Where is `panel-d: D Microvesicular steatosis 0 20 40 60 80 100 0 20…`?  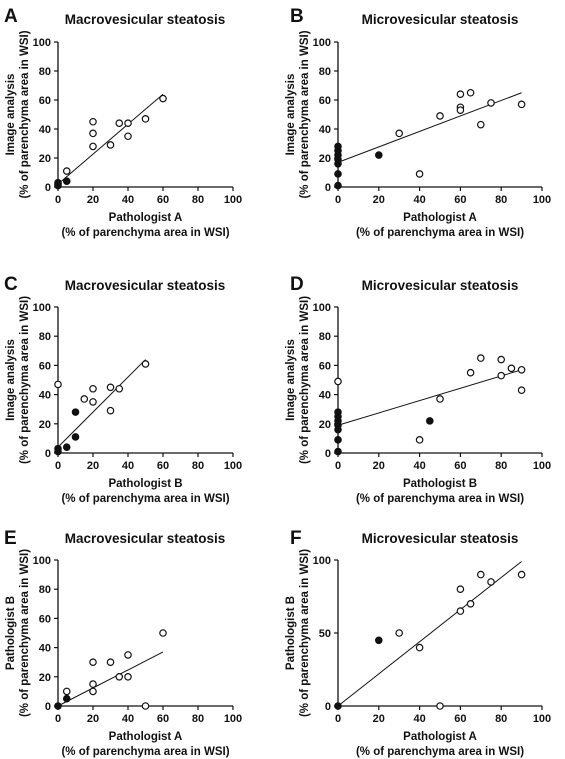
panel-d: D Microvesicular steatosis 0 20 40 60 80 100 0 20… is located at coordinates (418, 389).